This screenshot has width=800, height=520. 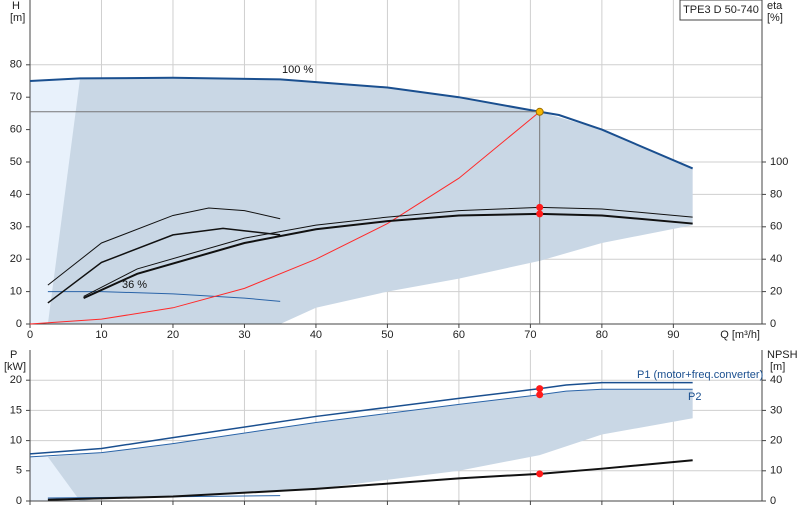 I want to click on series-label: P1 (motor+freq.converter), so click(x=700, y=375).